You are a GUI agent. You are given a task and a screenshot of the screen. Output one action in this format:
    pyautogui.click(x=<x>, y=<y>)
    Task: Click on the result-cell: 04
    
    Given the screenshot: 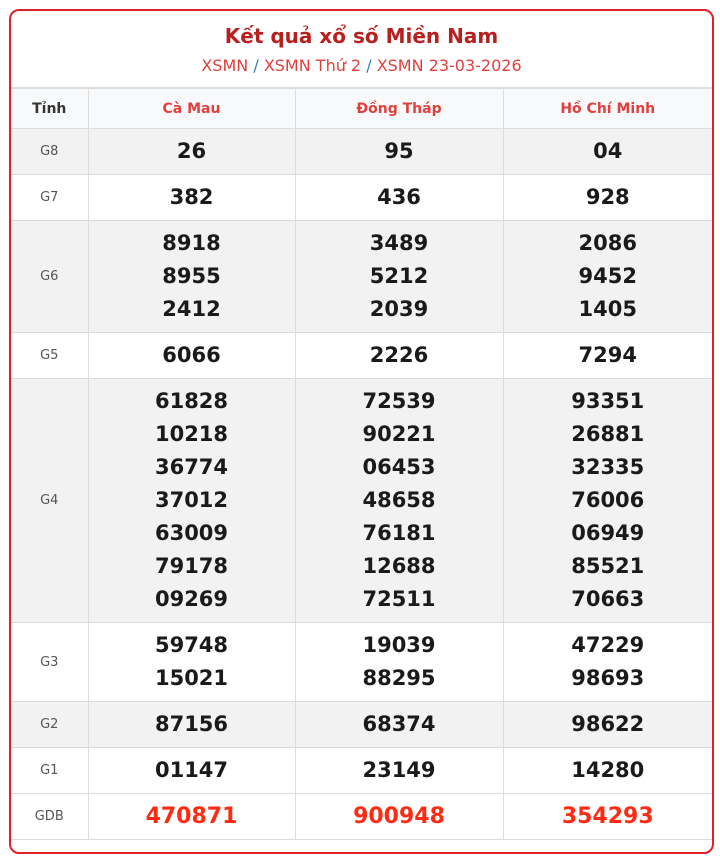 What is the action you would take?
    pyautogui.click(x=607, y=151)
    